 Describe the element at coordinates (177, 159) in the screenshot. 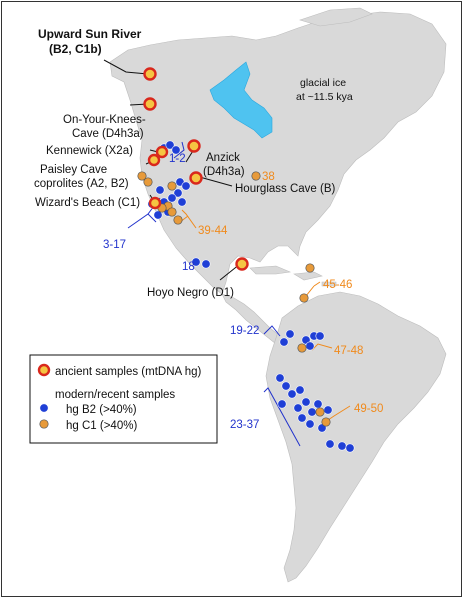

I see `group-label-1-2: 1-2` at that location.